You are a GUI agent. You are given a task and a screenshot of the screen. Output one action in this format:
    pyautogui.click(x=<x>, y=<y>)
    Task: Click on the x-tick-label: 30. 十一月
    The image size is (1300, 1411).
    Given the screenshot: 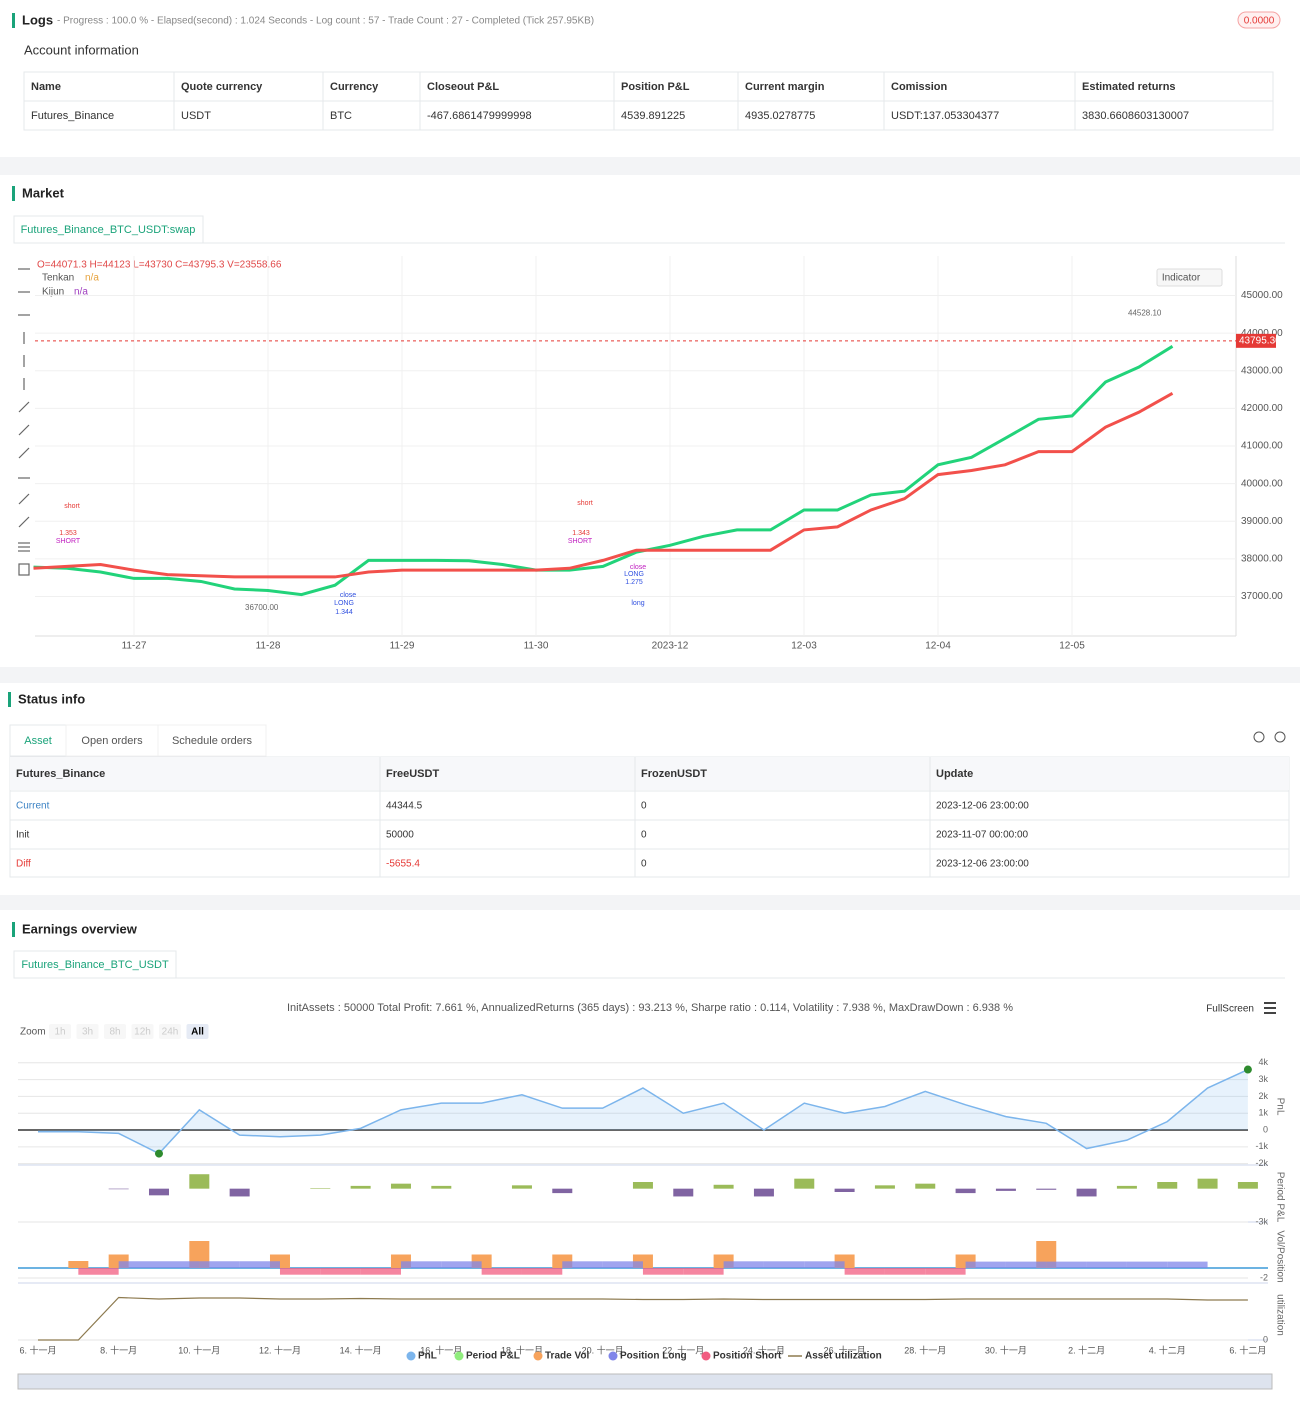 What is the action you would take?
    pyautogui.click(x=1006, y=1349)
    